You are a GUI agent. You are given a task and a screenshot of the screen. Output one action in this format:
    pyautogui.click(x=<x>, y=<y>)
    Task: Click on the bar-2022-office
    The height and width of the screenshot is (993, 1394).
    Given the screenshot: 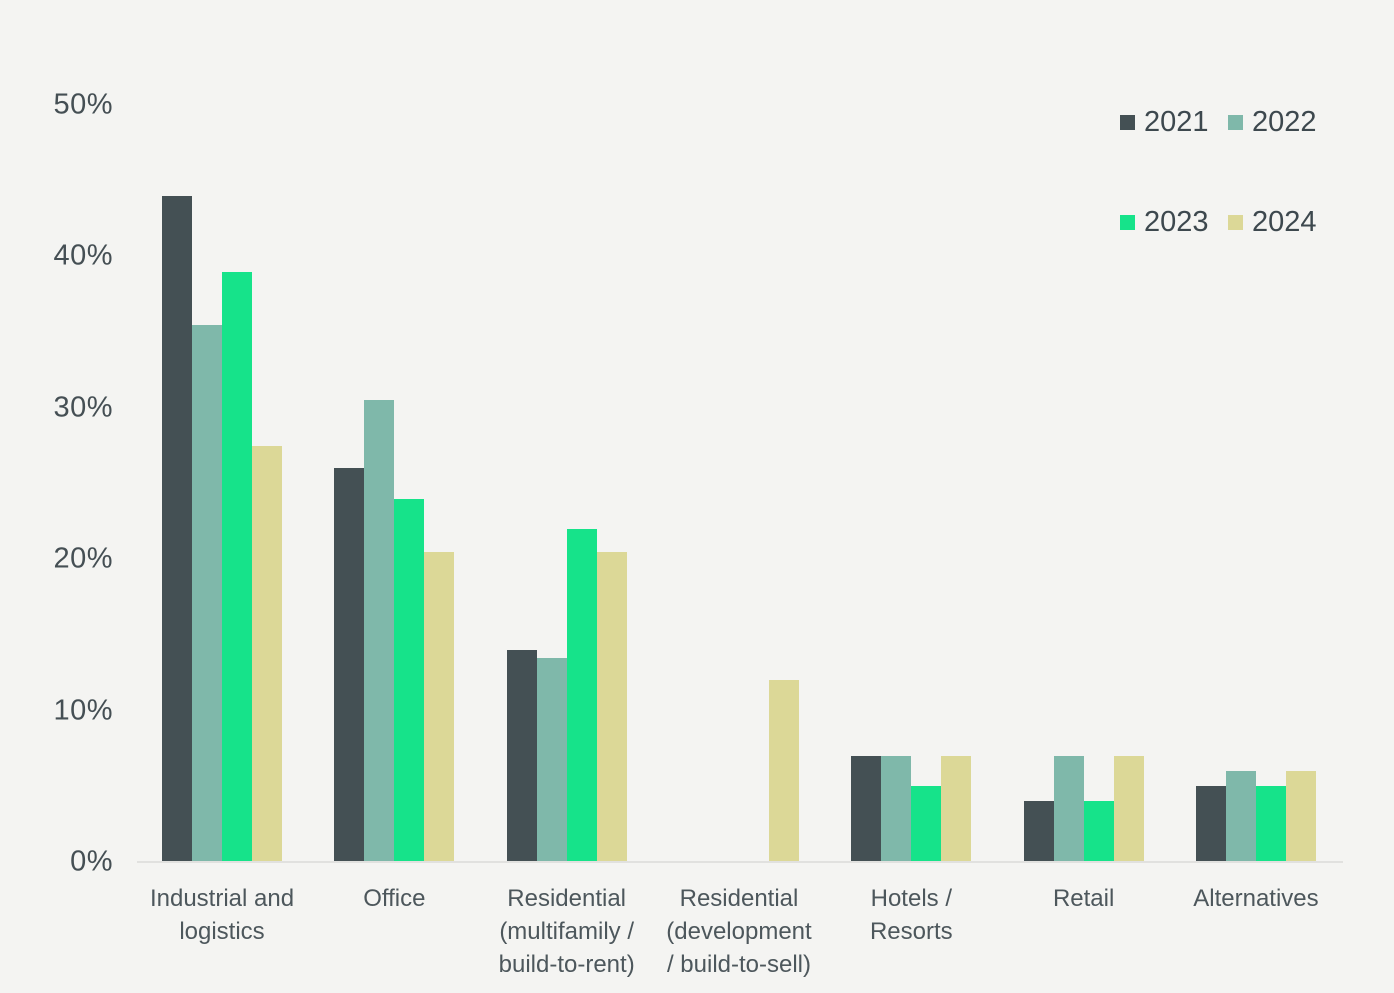 What is the action you would take?
    pyautogui.click(x=379, y=631)
    